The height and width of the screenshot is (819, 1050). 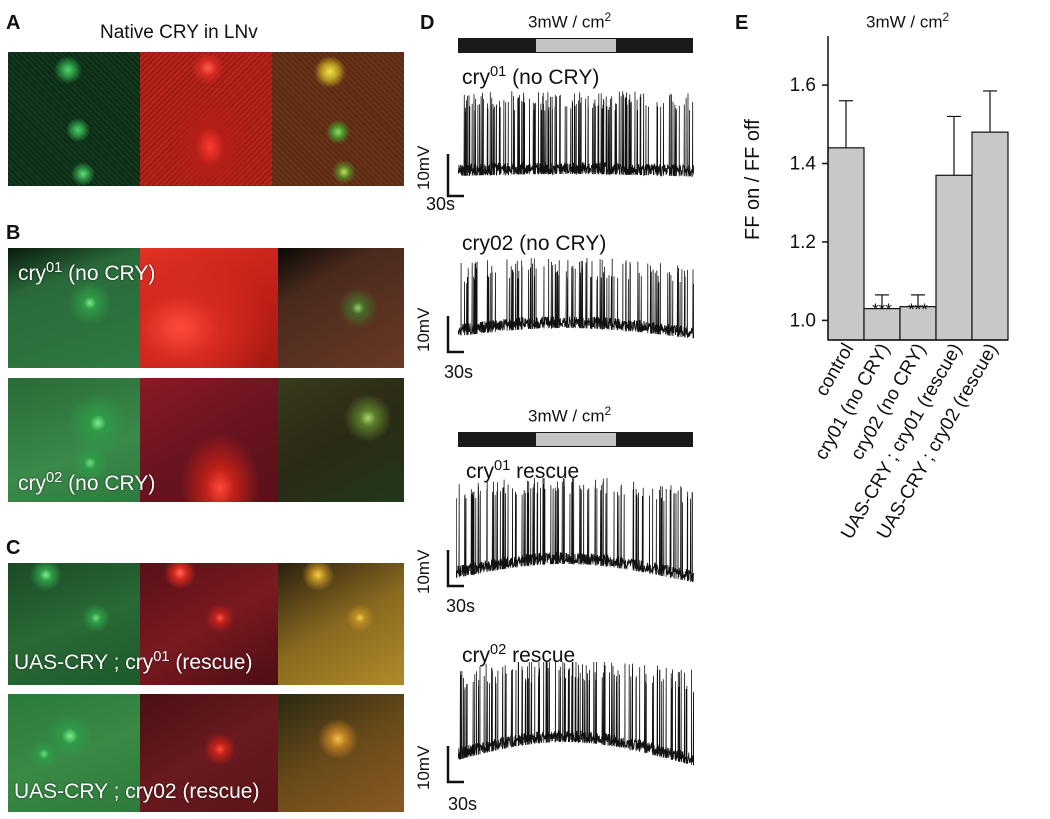 I want to click on scale-voltage-3: 10mV, so click(x=423, y=571).